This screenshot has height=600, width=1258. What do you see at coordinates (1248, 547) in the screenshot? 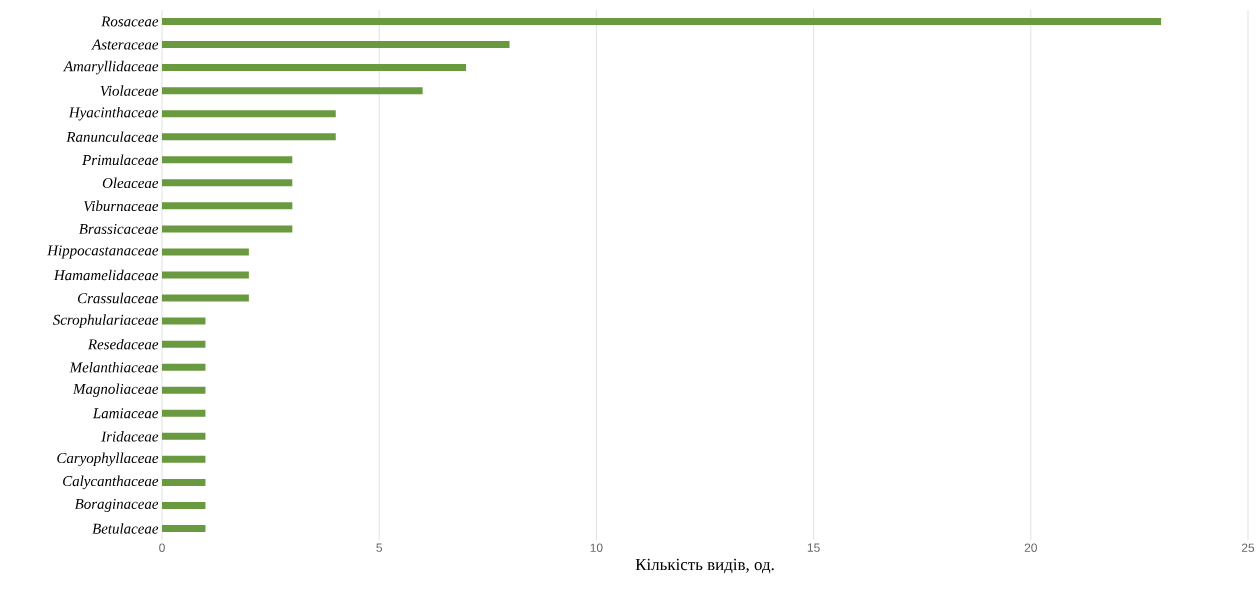
I see `x-tick-label: 25` at bounding box center [1248, 547].